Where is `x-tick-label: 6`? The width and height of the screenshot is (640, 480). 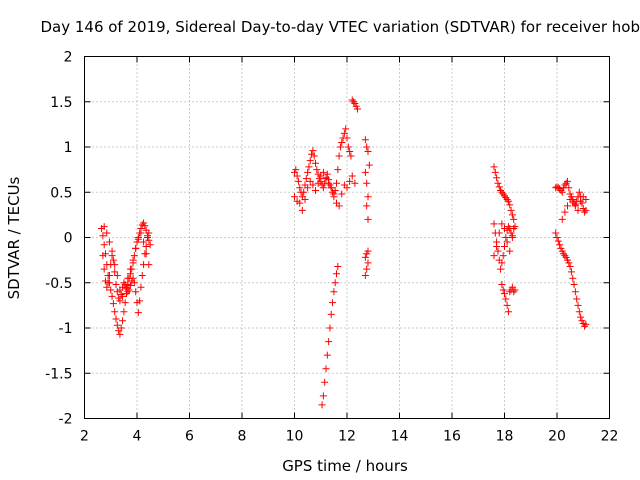
x-tick-label: 6 is located at coordinates (189, 437).